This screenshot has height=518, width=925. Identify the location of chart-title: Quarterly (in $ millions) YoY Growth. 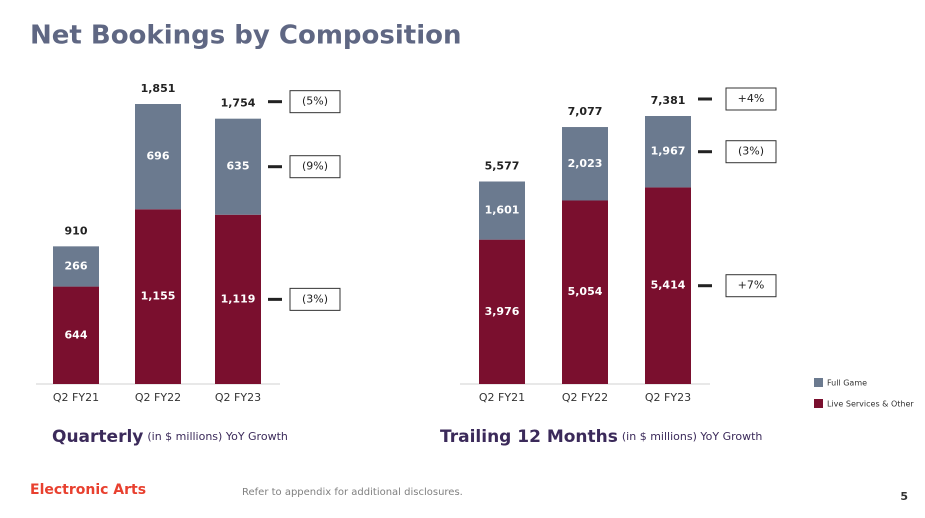
(170, 437).